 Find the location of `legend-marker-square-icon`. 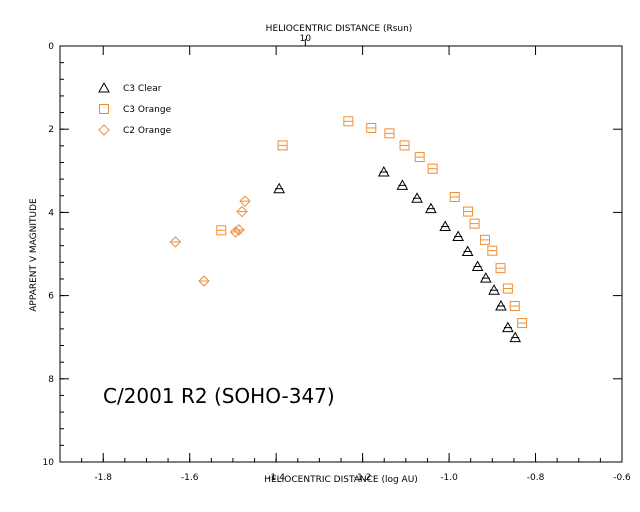

legend-marker-square-icon is located at coordinates (104, 109).